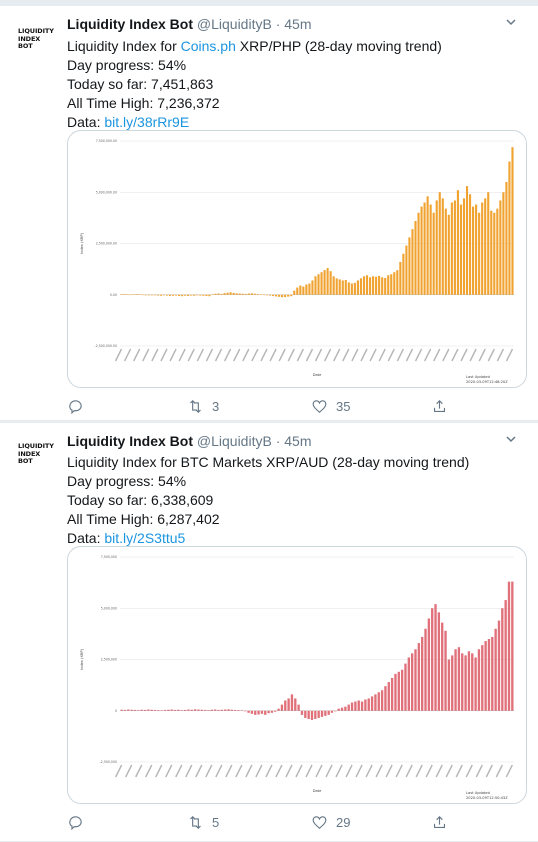  What do you see at coordinates (140, 84) in the screenshot?
I see `today-so-far-line: Today so far: 7,451,863` at bounding box center [140, 84].